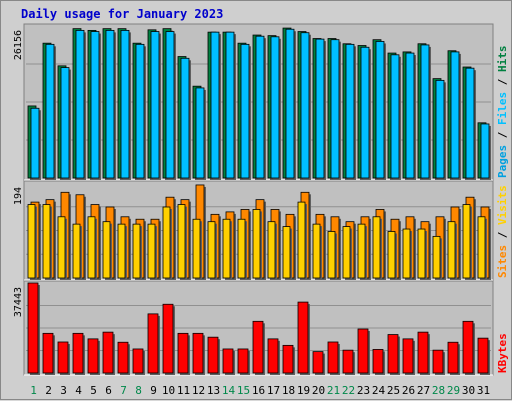 The width and height of the screenshot is (512, 401). Describe the element at coordinates (48, 390) in the screenshot. I see `x-tick-label-2: 2` at that location.